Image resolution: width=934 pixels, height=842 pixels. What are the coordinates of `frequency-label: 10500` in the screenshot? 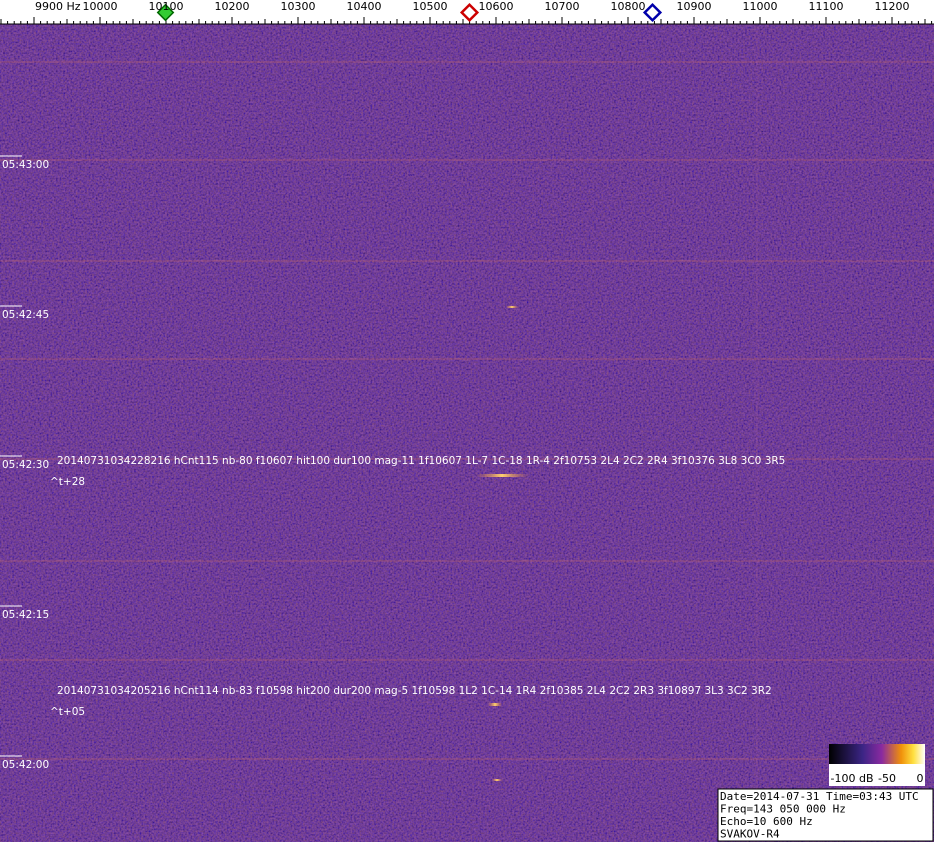 It's located at (430, 6).